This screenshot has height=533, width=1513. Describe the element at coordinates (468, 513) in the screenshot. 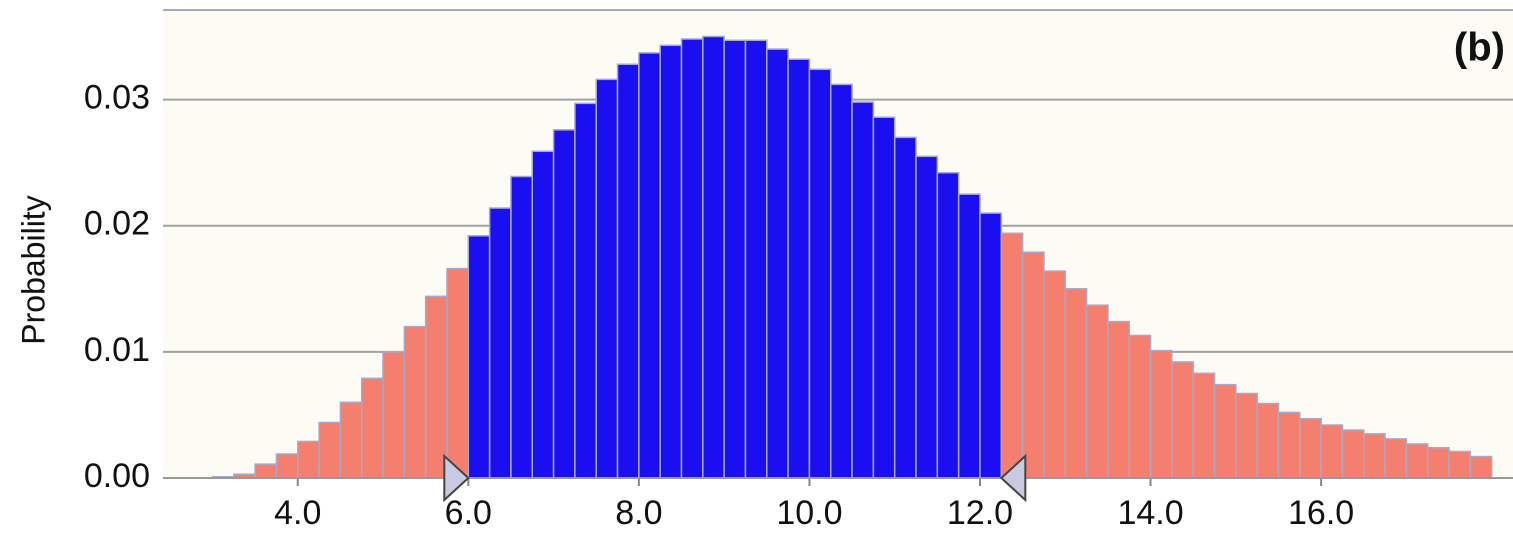

I see `x-tick-label: 6.0` at that location.